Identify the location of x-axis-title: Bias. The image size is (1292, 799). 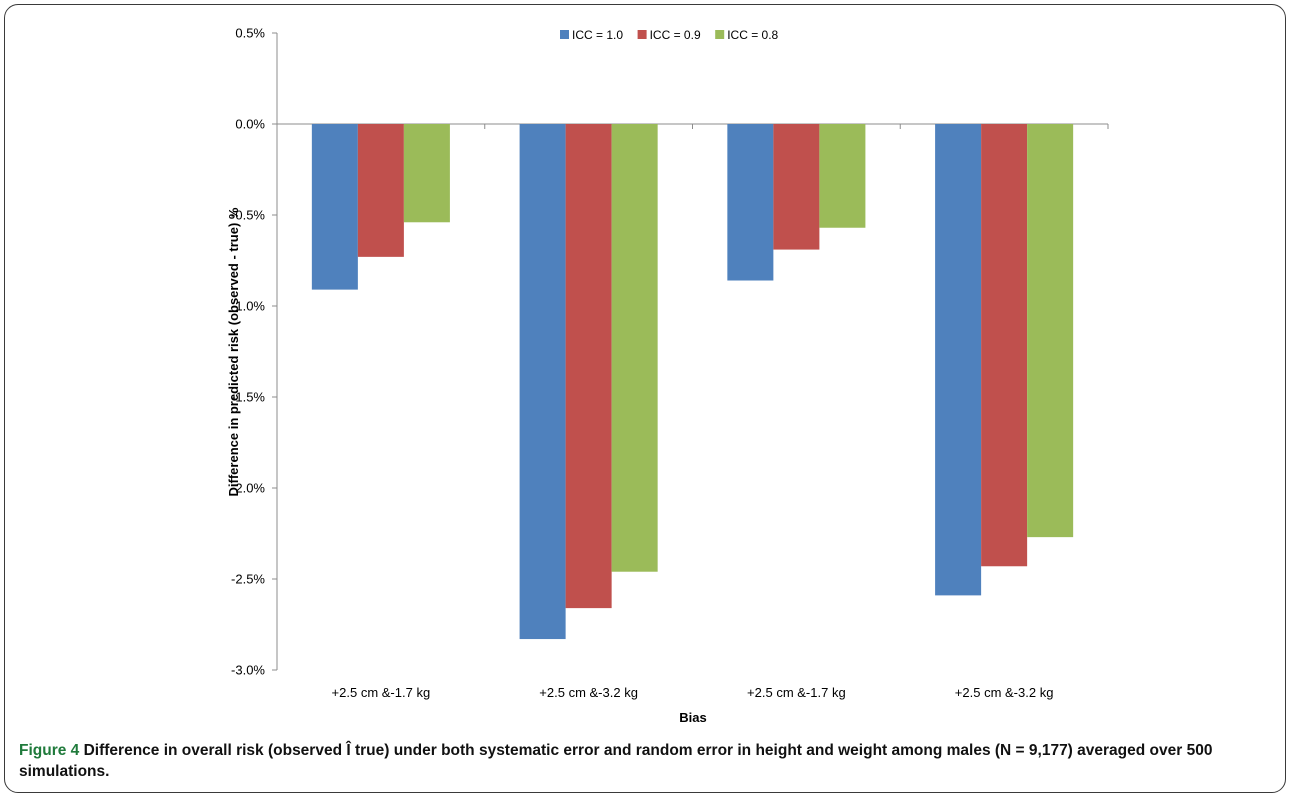
(692, 717).